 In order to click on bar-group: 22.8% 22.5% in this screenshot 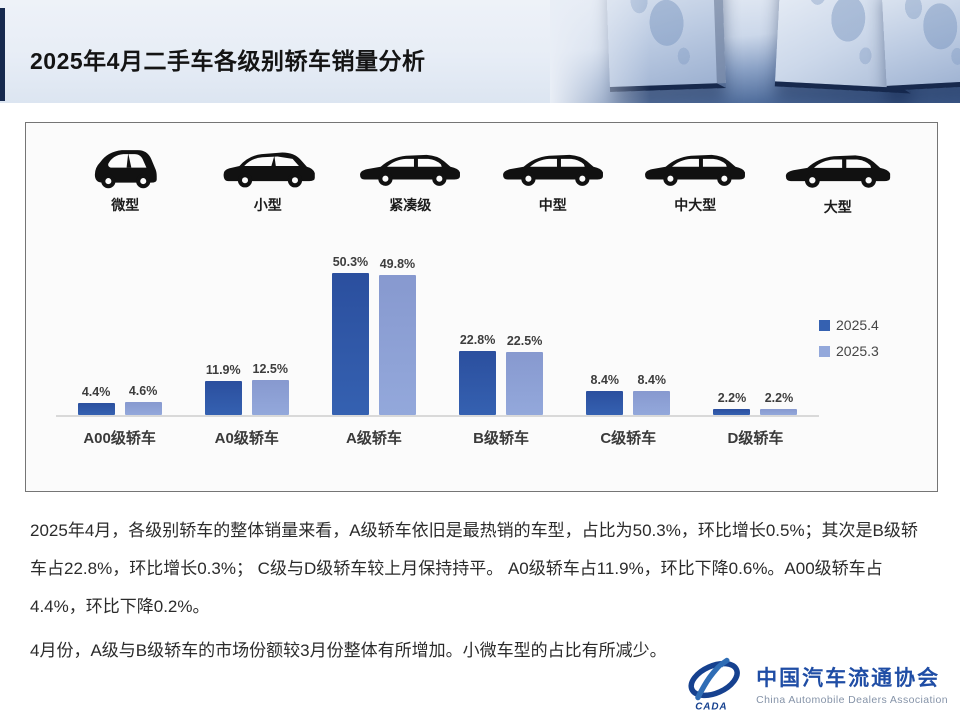, I will do `click(501, 374)`.